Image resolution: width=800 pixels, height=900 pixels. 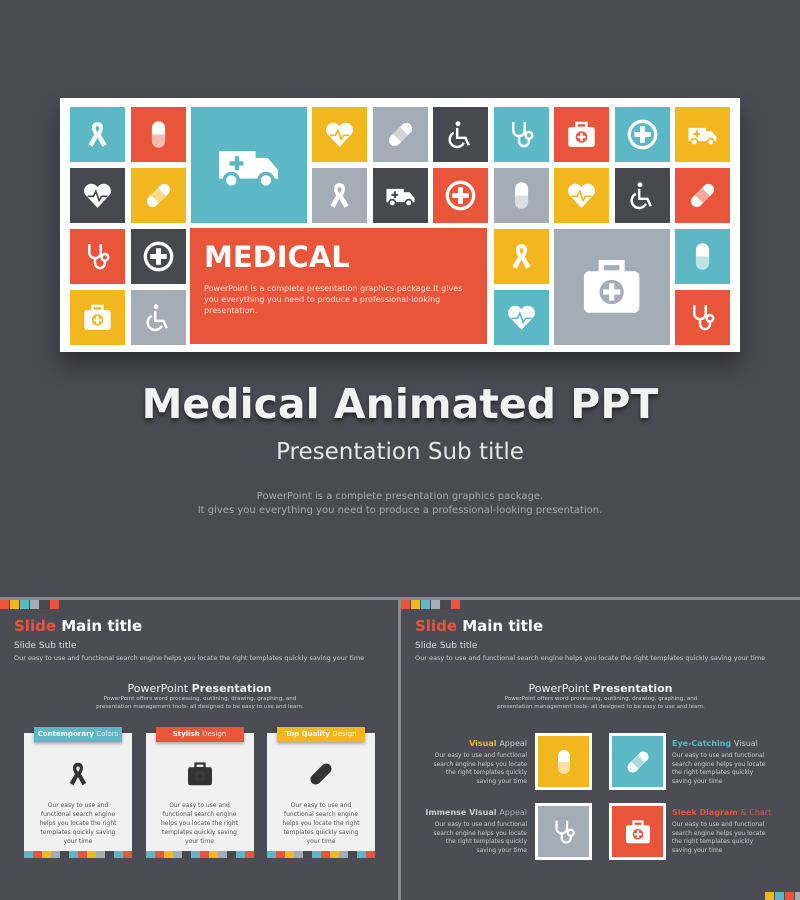 What do you see at coordinates (199, 734) in the screenshot?
I see `card-tab: Stylish Design` at bounding box center [199, 734].